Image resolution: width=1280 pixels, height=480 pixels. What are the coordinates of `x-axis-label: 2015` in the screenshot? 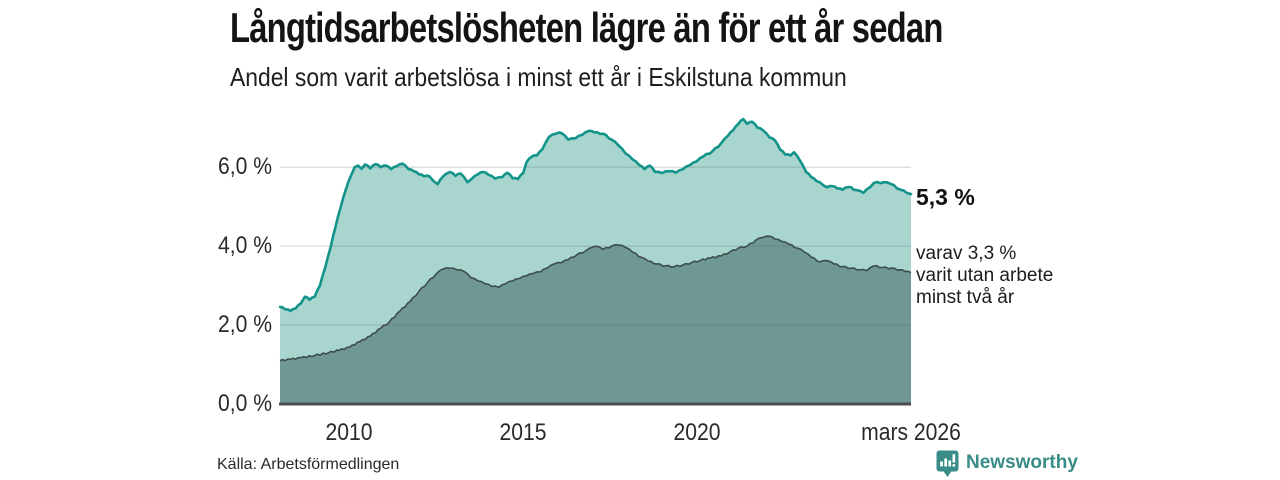 It's located at (523, 432).